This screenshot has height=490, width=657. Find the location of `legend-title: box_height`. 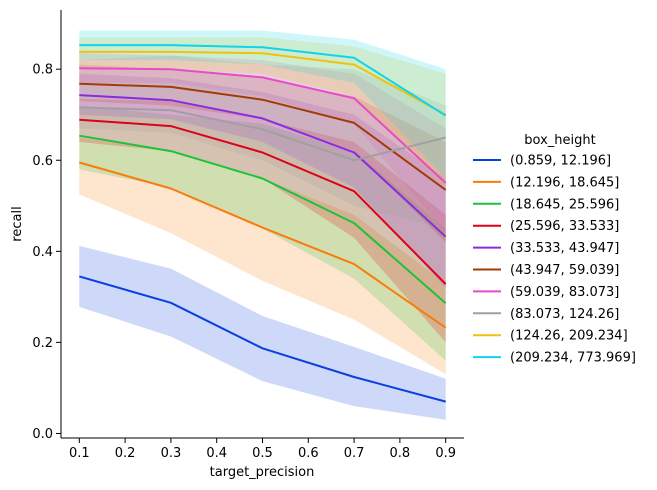

legend-title: box_height is located at coordinates (559, 140).